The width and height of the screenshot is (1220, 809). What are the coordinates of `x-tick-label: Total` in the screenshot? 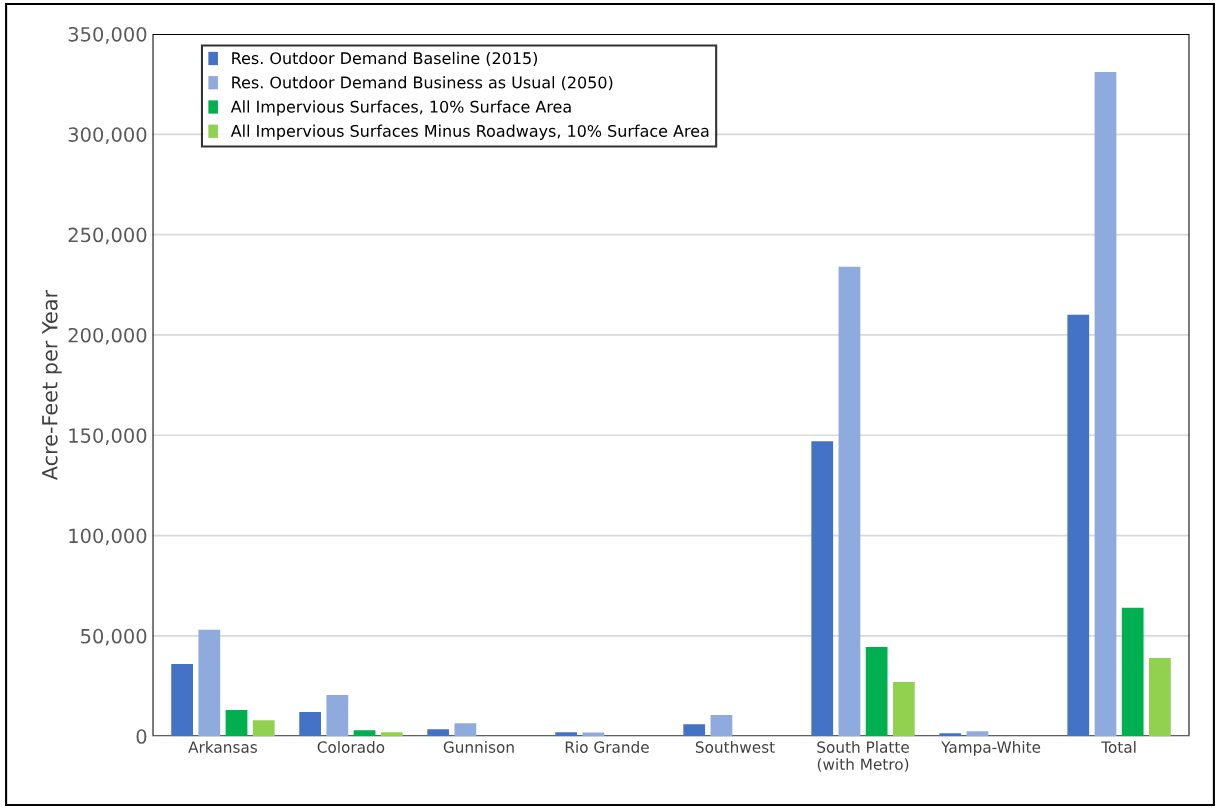 It's located at (1118, 747).